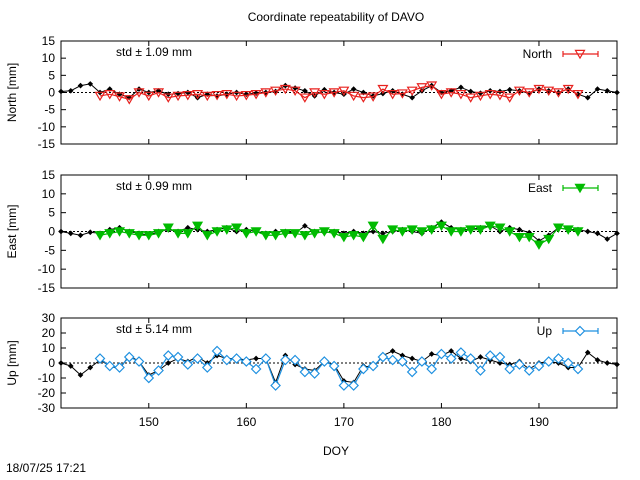  What do you see at coordinates (47, 378) in the screenshot?
I see `up-y-tick-label: -10` at bounding box center [47, 378].